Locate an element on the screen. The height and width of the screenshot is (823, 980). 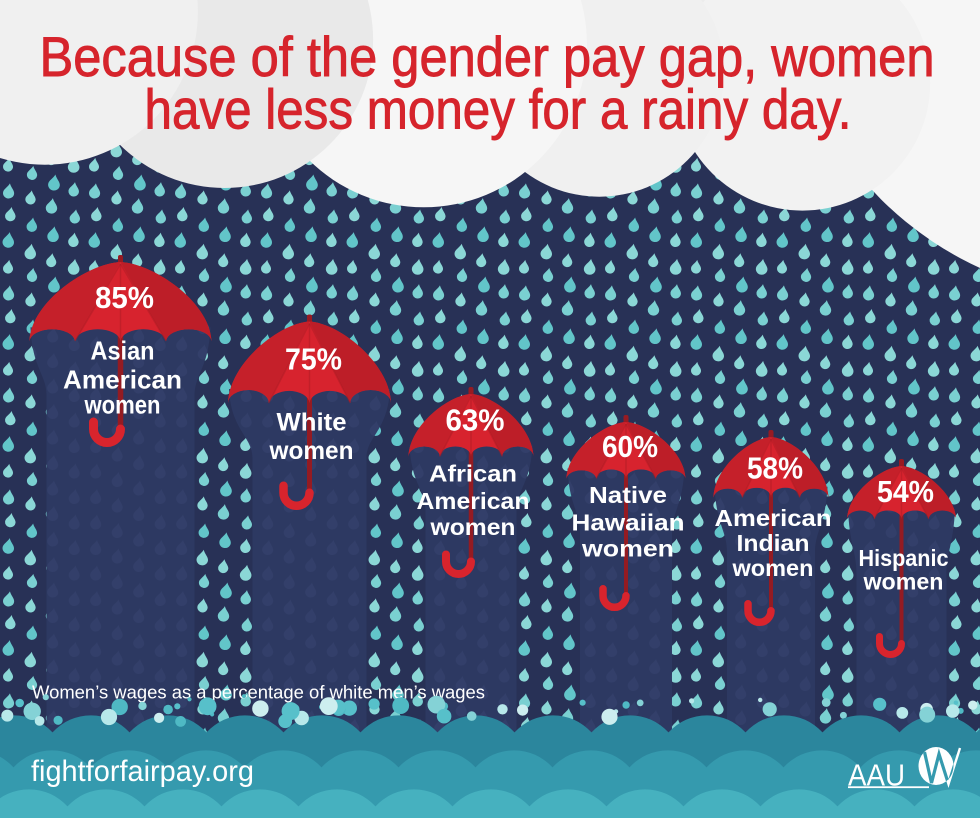
svg-text: Hispanic is located at coordinates (904, 558).